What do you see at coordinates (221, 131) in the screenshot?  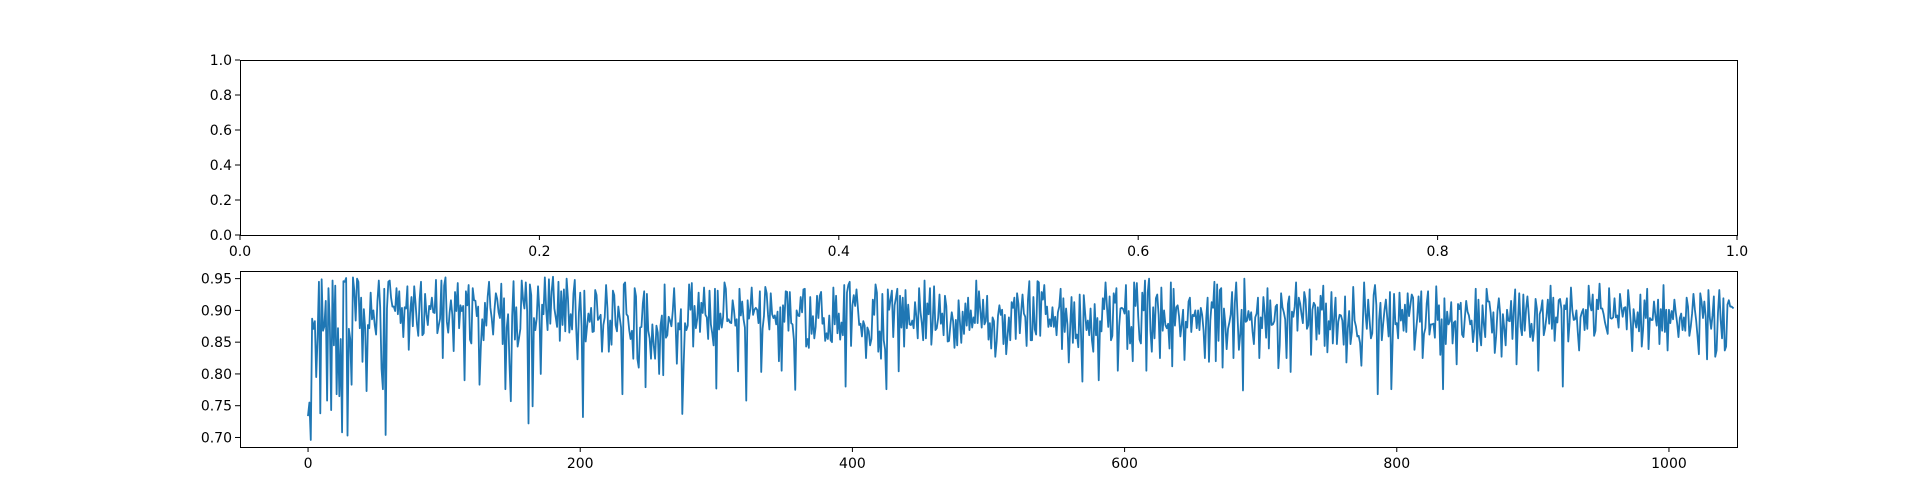 I see `y-tick-label: 0.6` at bounding box center [221, 131].